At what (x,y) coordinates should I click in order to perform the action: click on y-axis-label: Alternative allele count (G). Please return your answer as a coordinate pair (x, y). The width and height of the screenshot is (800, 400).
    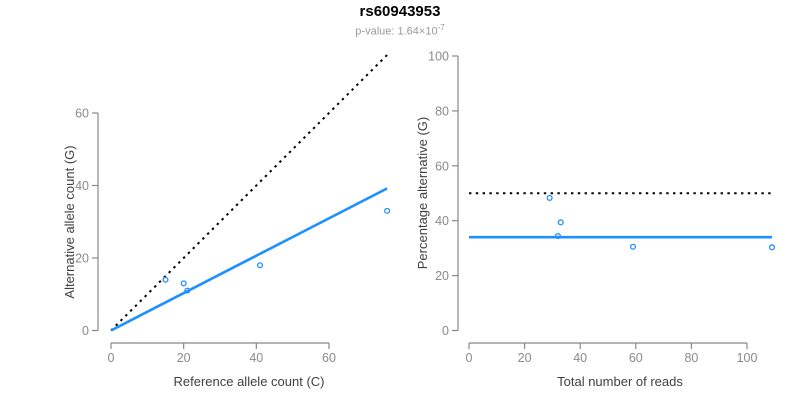
    Looking at the image, I should click on (69, 221).